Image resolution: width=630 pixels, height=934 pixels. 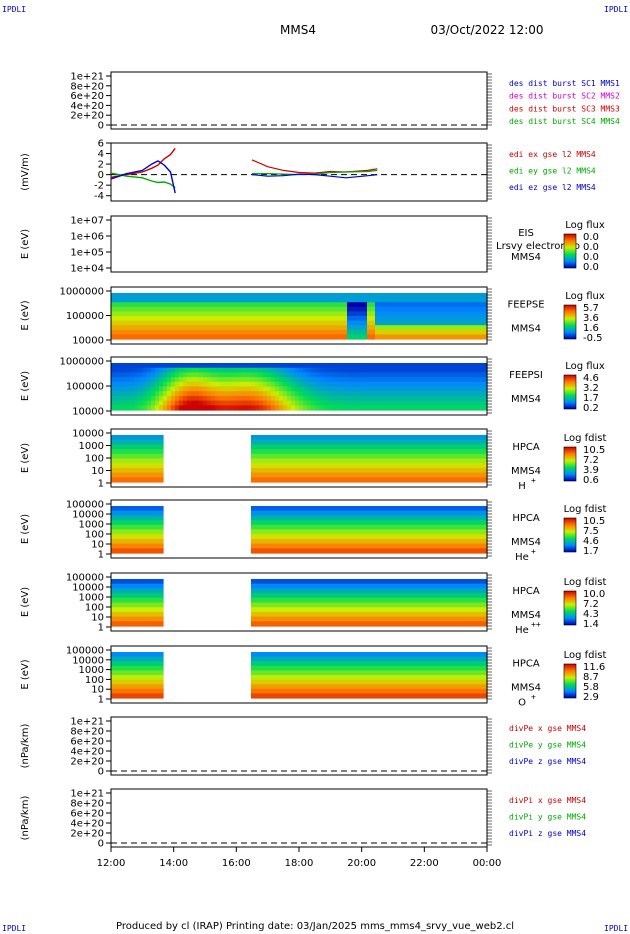 What do you see at coordinates (591, 480) in the screenshot?
I see `colorbar-tick-label: 0.6` at bounding box center [591, 480].